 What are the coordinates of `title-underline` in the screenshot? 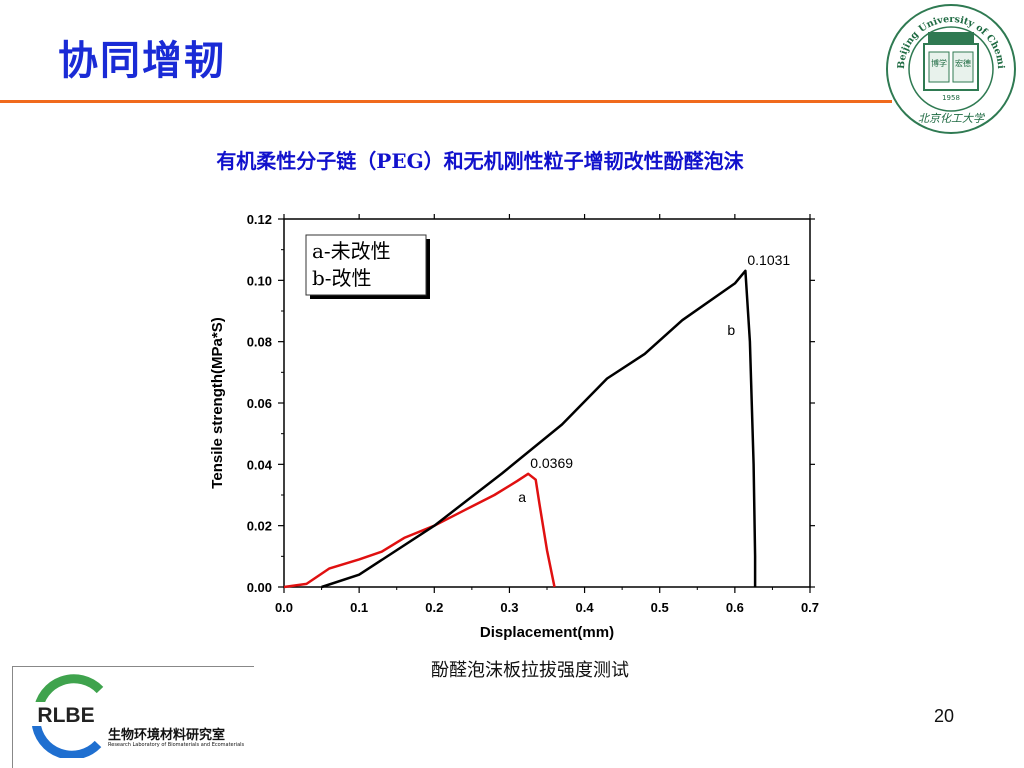 It's located at (446, 101).